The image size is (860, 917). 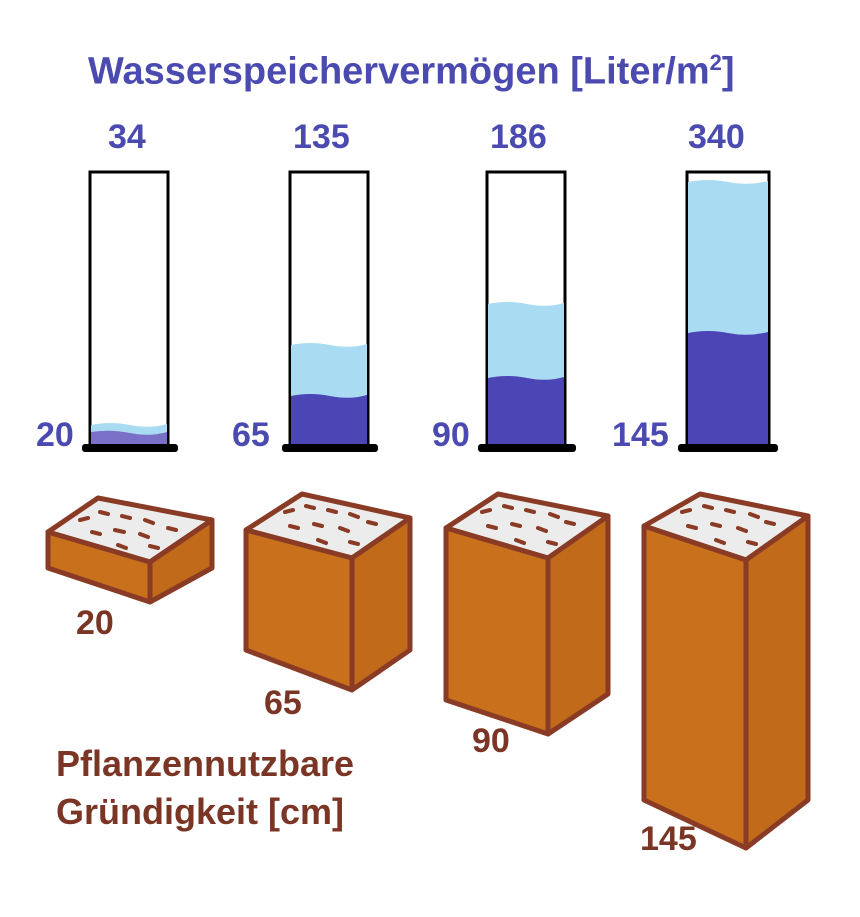 I want to click on block-label-4: 145, so click(x=668, y=839).